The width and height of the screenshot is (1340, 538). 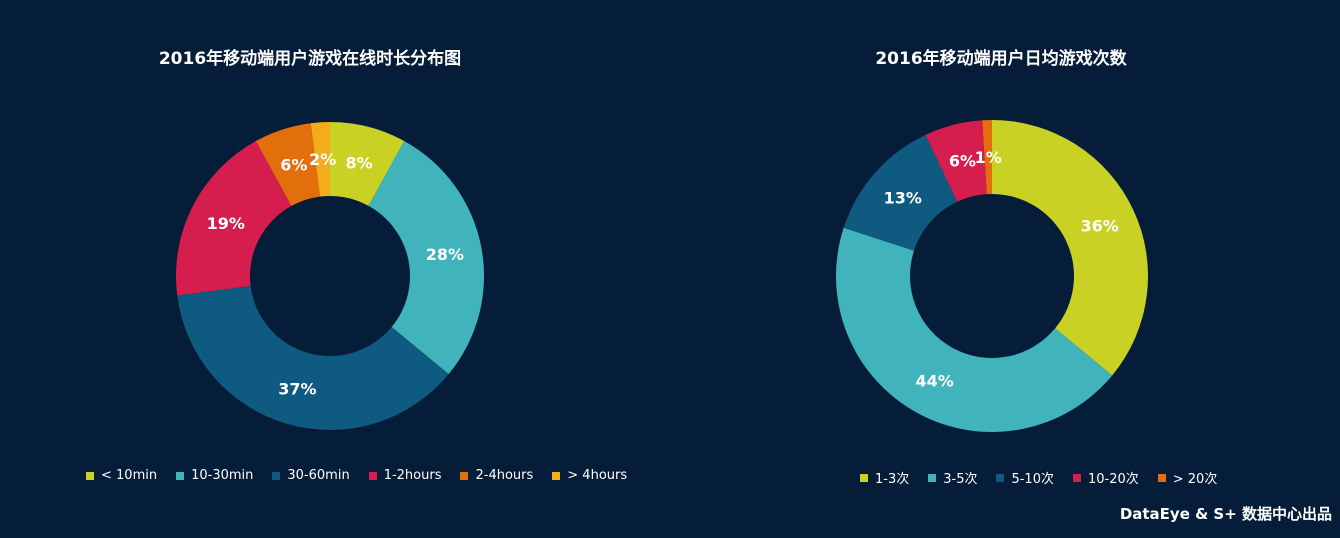 I want to click on slice-data-label: 1%, so click(x=988, y=157).